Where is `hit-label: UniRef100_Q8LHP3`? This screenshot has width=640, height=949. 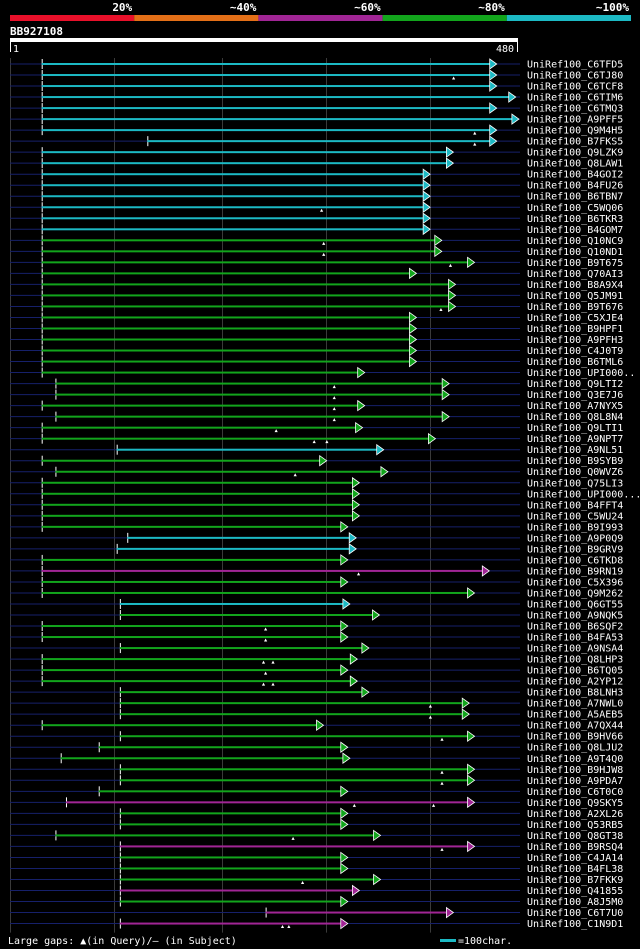 hit-label: UniRef100_Q8LHP3 is located at coordinates (575, 660).